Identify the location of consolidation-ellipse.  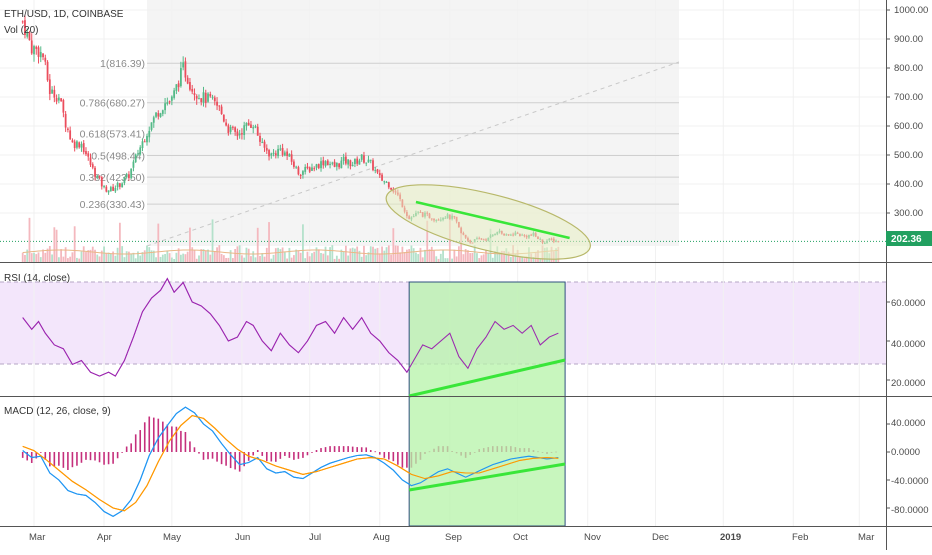
(488, 222).